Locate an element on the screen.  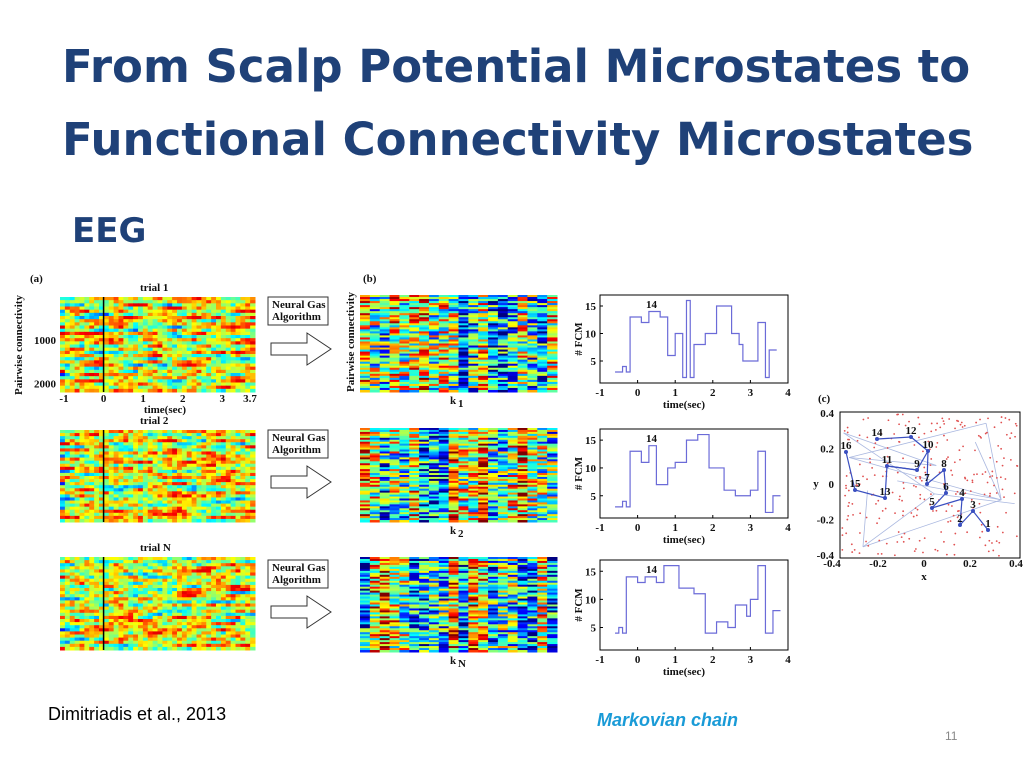
figure-label: trial N is located at coordinates (155, 548).